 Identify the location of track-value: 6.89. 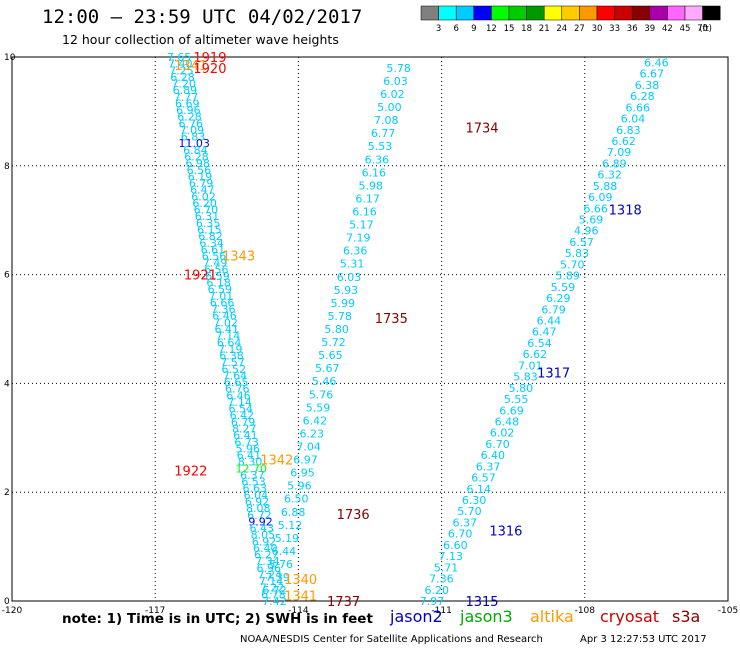
(614, 163).